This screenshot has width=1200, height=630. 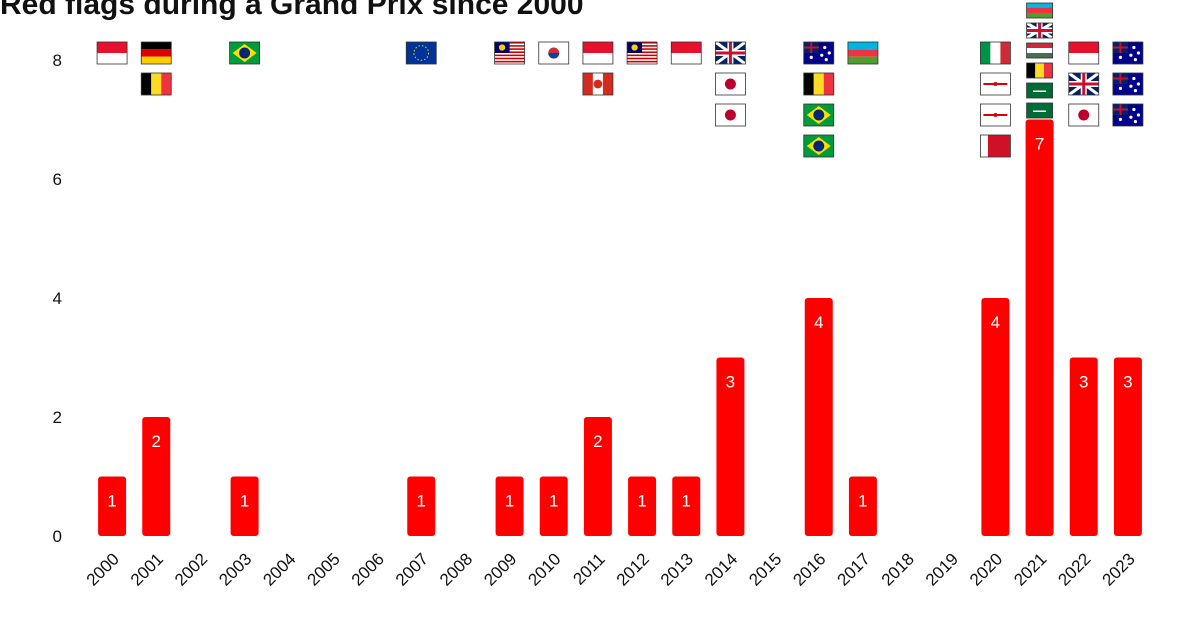 I want to click on x-tick-label: 2018, so click(x=898, y=569).